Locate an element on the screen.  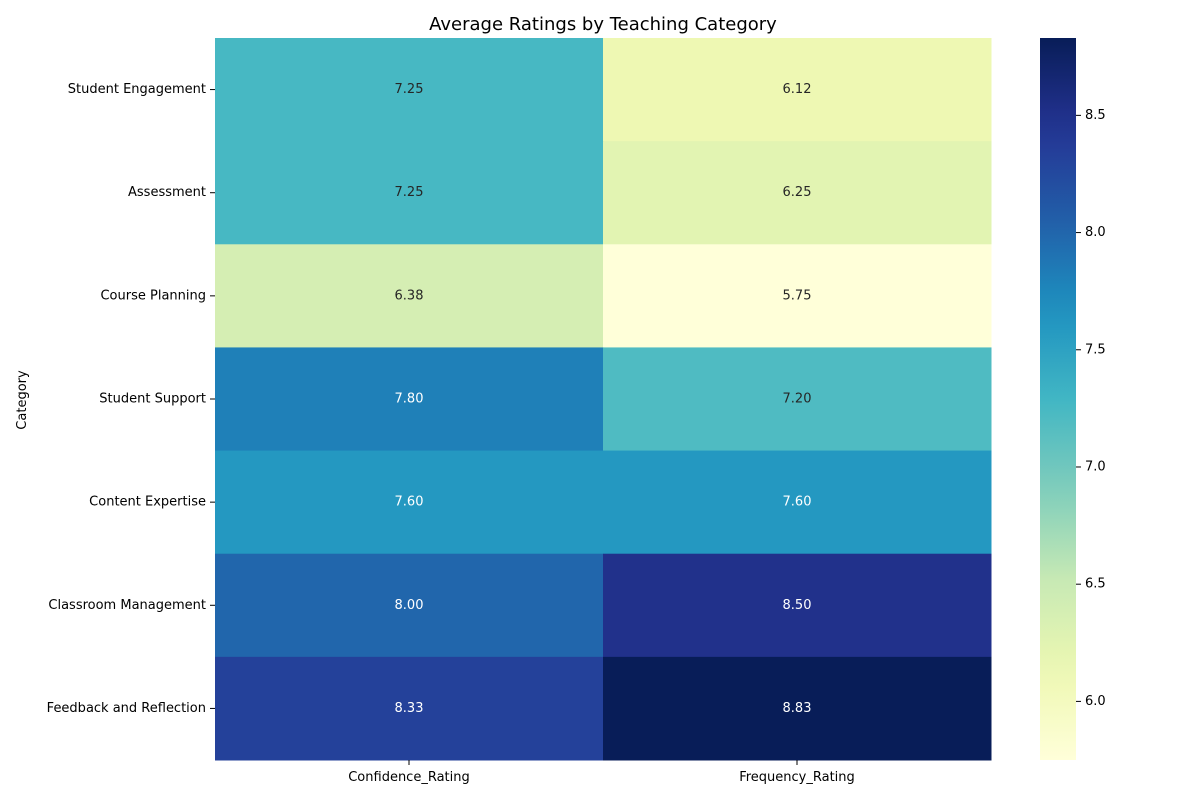
cell-value-label: 6.38 is located at coordinates (409, 295).